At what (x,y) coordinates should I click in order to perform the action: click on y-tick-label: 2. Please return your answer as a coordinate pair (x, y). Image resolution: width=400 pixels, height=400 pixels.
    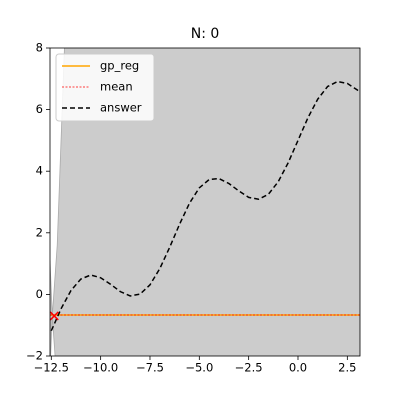
    Looking at the image, I should click on (39, 232).